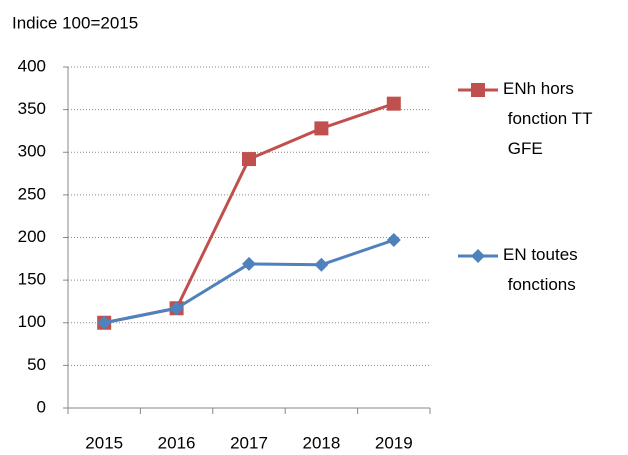  Describe the element at coordinates (75, 22) in the screenshot. I see `chart-title: Indice 100=2015` at that location.